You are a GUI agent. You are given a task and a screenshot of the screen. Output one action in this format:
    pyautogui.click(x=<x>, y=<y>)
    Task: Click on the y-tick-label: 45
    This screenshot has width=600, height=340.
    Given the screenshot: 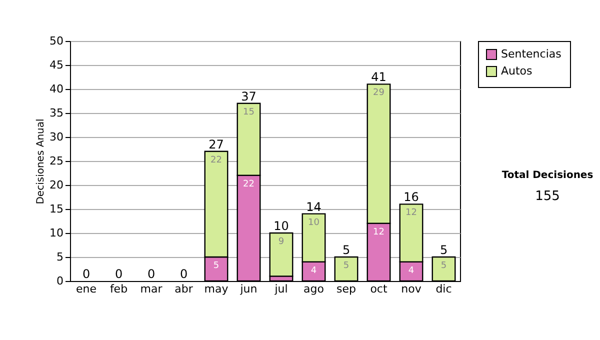 What is the action you would take?
    pyautogui.click(x=57, y=65)
    